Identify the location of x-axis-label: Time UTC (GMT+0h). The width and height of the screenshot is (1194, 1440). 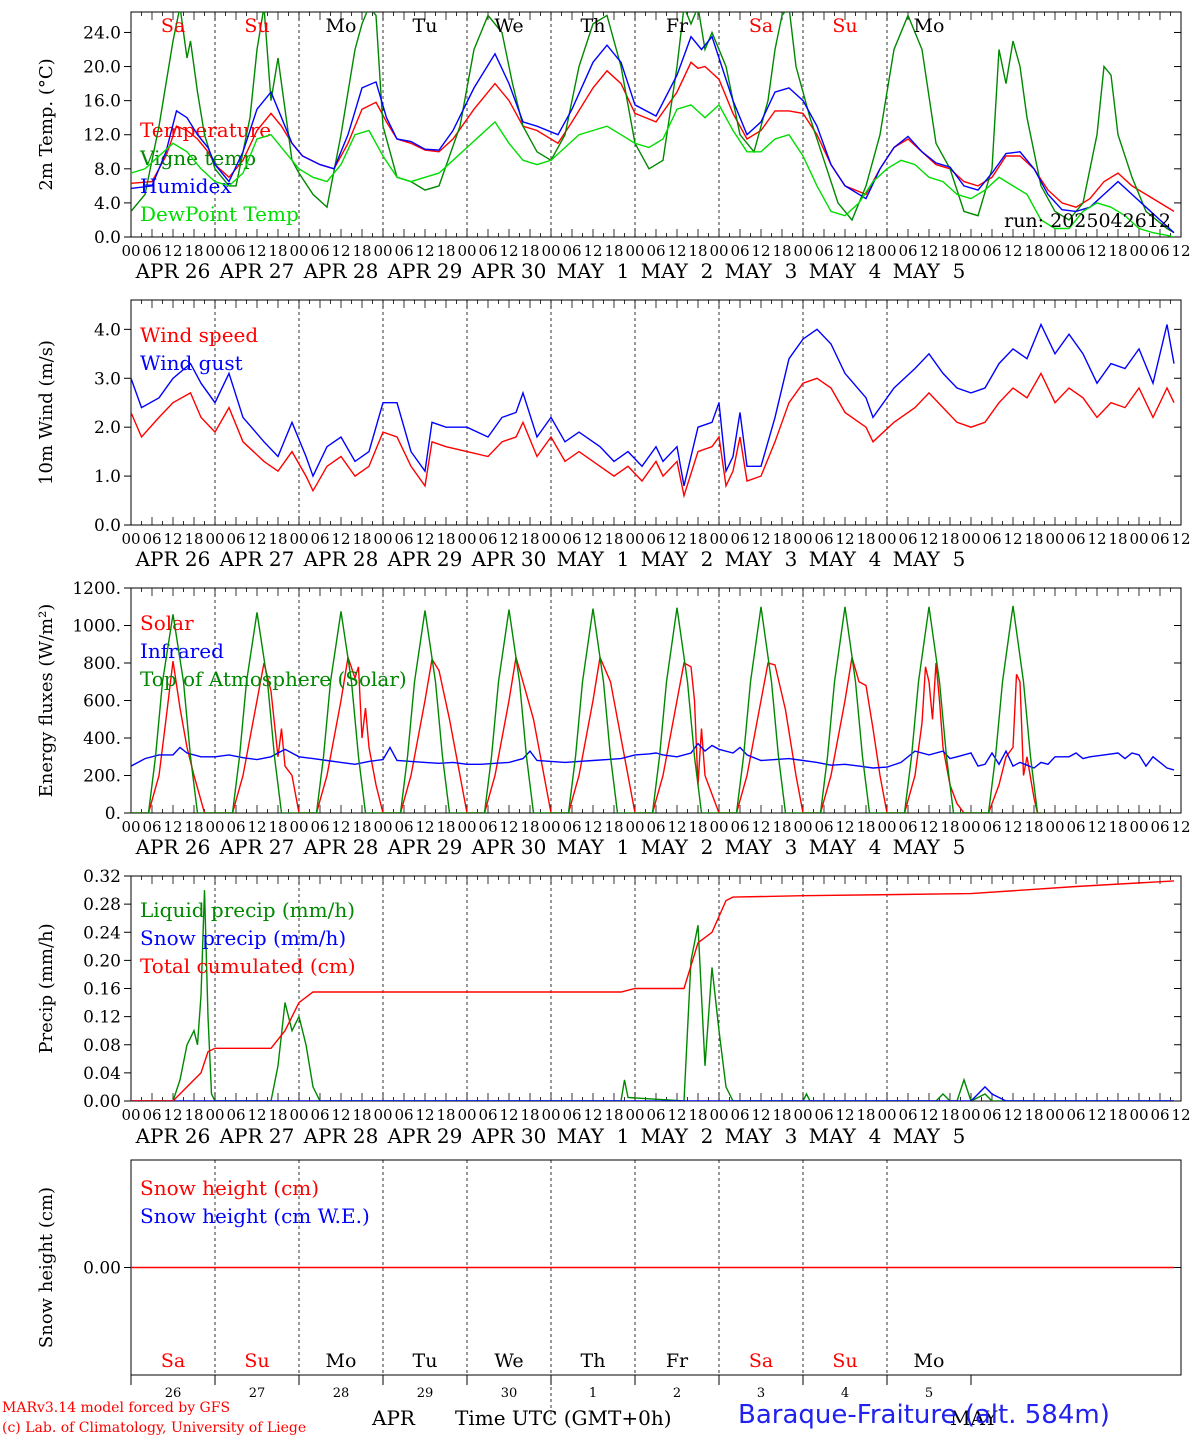
(563, 1418).